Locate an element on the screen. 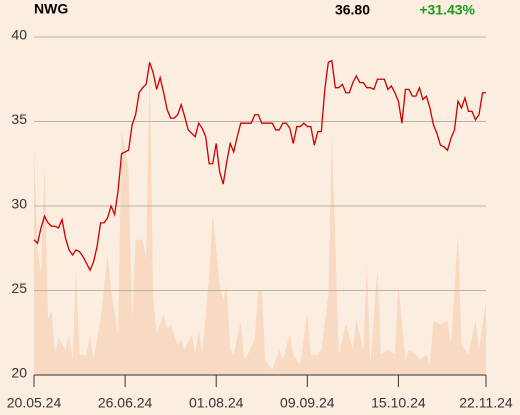 The width and height of the screenshot is (520, 415). x-tick-label: 22.11.24 is located at coordinates (486, 403).